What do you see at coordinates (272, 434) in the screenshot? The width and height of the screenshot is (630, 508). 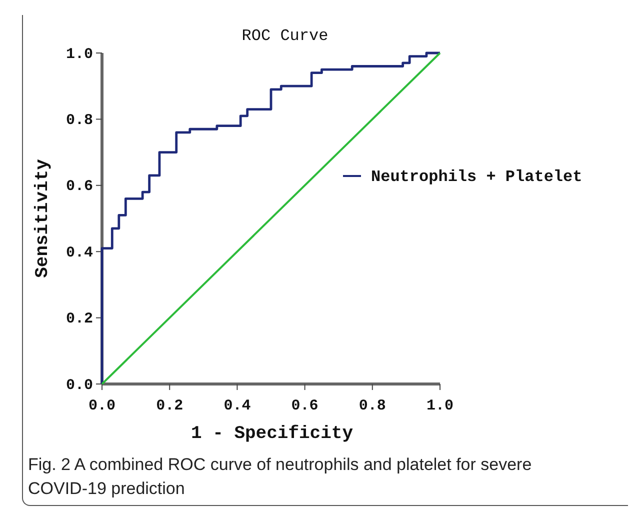 I see `x-axis-title: 1 - Specificity` at bounding box center [272, 434].